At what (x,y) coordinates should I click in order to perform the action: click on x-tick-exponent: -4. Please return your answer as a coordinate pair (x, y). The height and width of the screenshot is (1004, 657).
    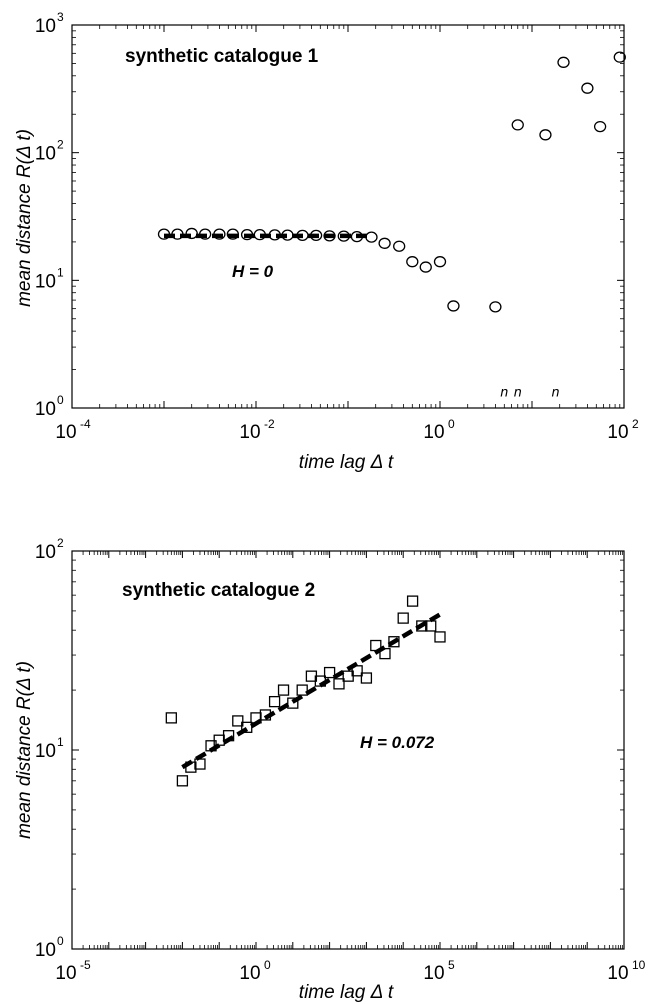
    Looking at the image, I should click on (85, 424).